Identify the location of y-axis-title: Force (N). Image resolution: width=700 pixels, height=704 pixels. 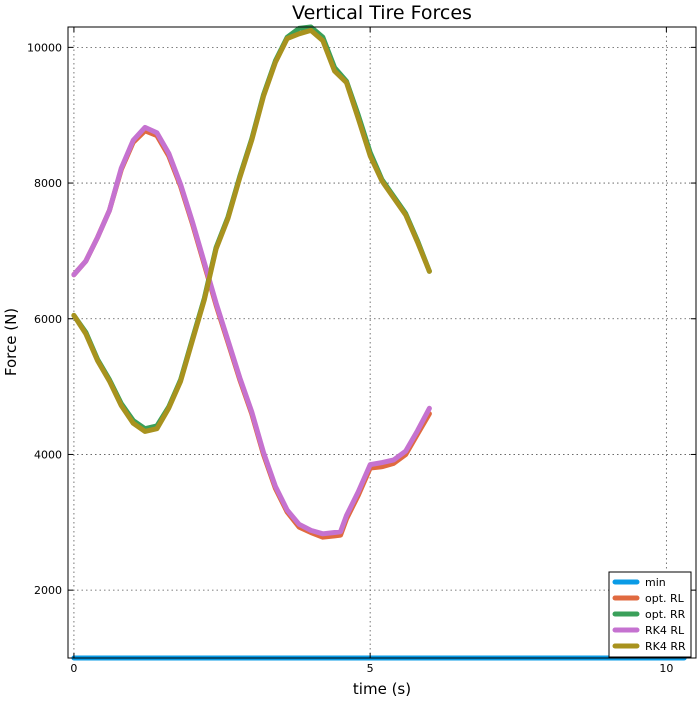
(11, 342).